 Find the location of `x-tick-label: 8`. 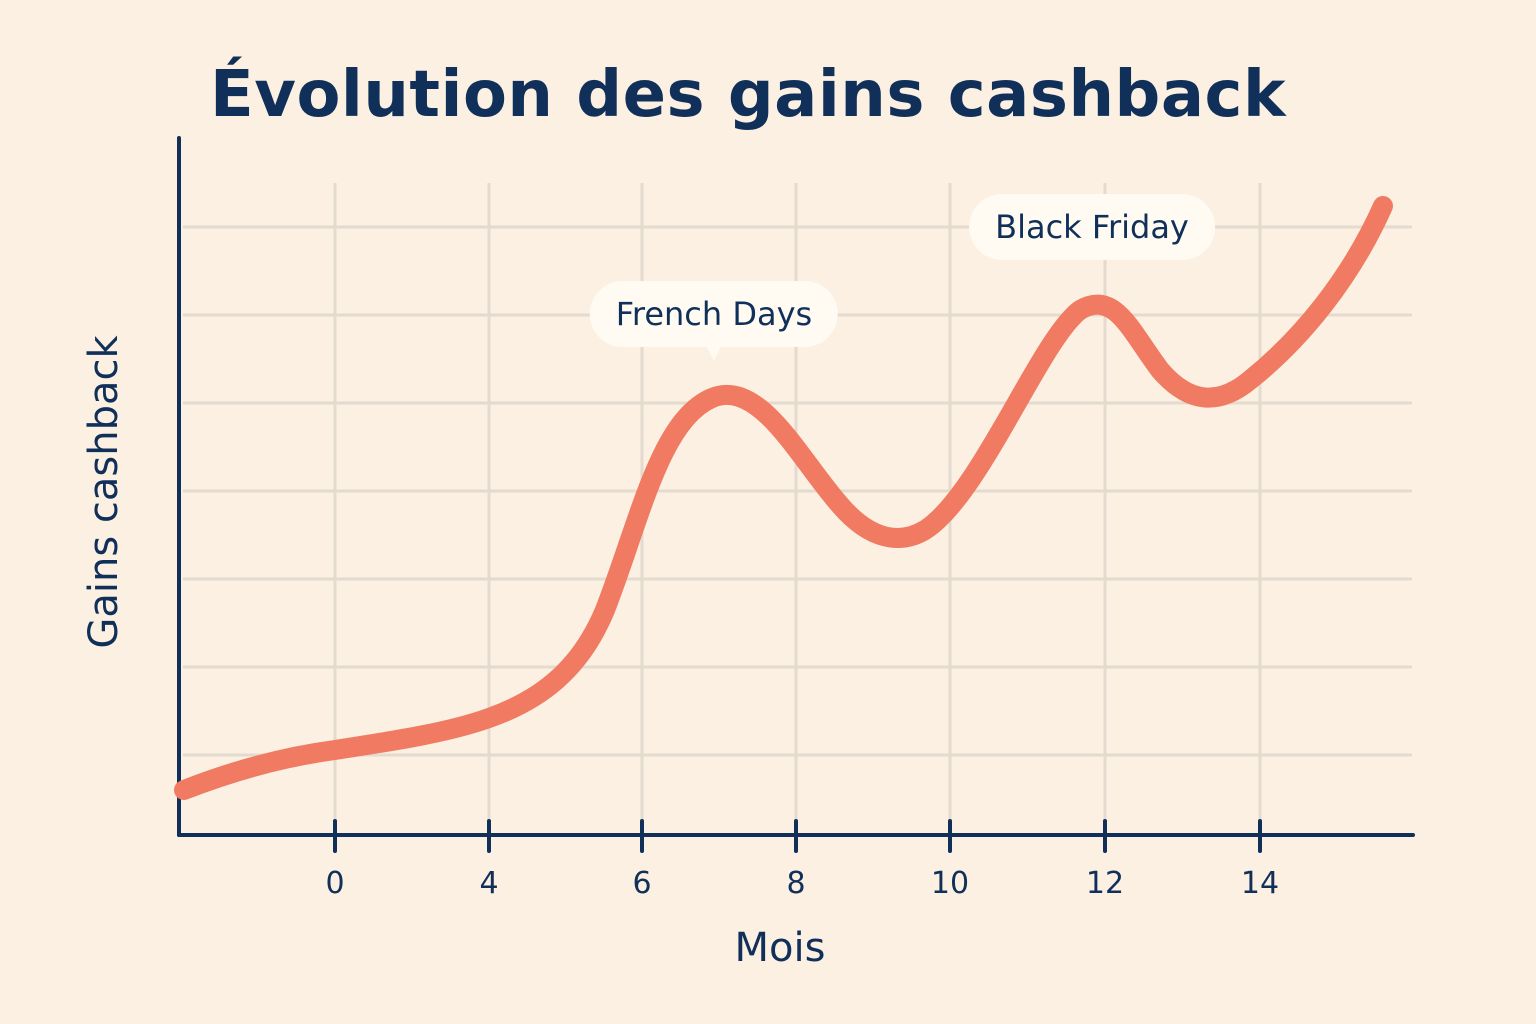

x-tick-label: 8 is located at coordinates (796, 883).